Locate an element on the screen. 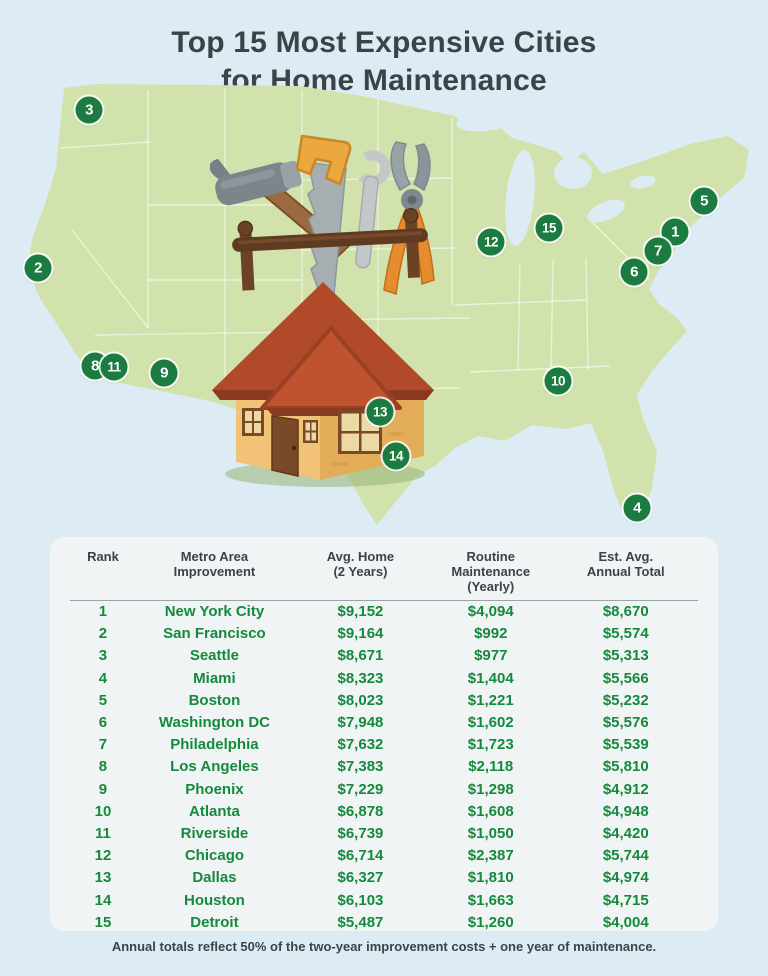 This screenshot has height=976, width=768. map-marker-washington-dc: 6 is located at coordinates (634, 272).